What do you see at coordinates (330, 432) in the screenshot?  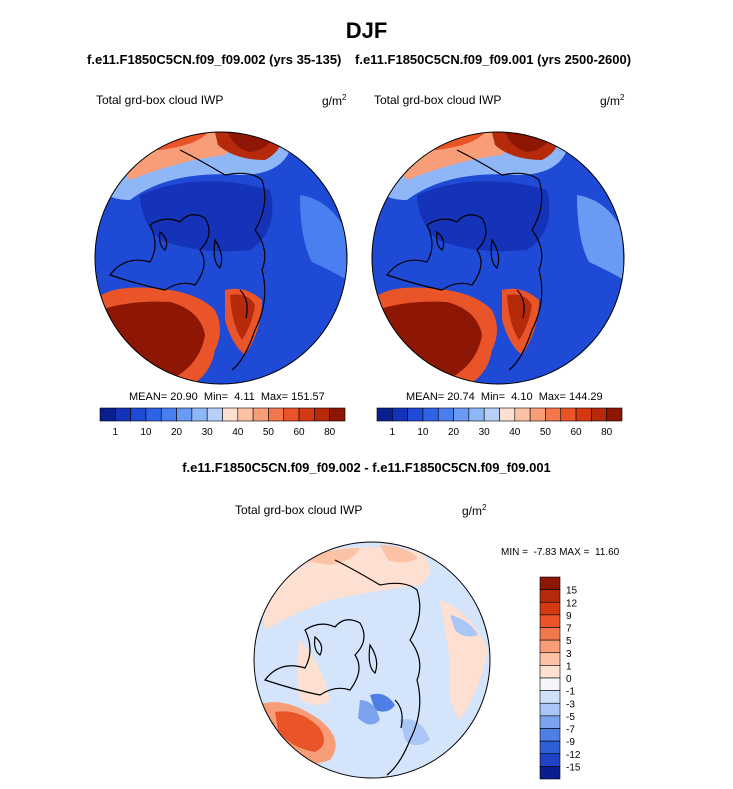 I see `left-colorbar-tick-label: 80` at bounding box center [330, 432].